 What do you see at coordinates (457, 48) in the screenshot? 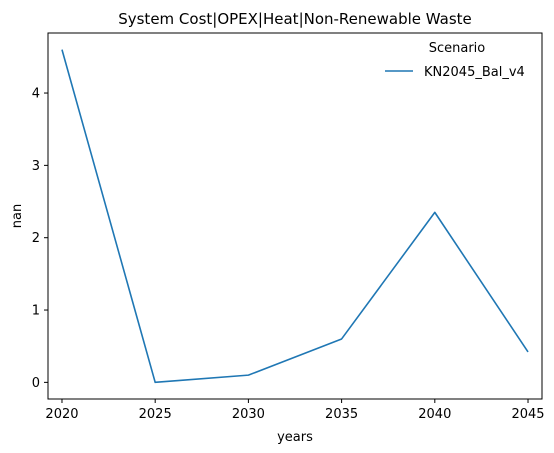
I see `legend-title: Scenario` at bounding box center [457, 48].